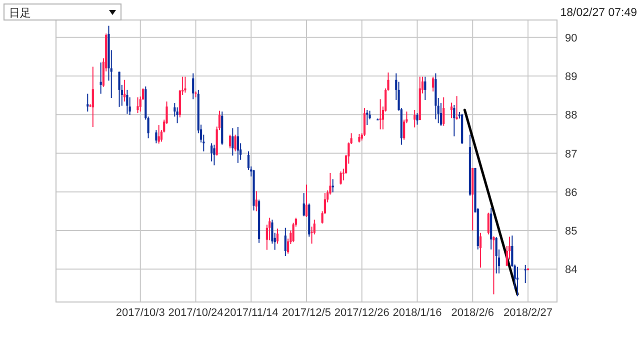  I want to click on y-tick-label: 89, so click(571, 77).